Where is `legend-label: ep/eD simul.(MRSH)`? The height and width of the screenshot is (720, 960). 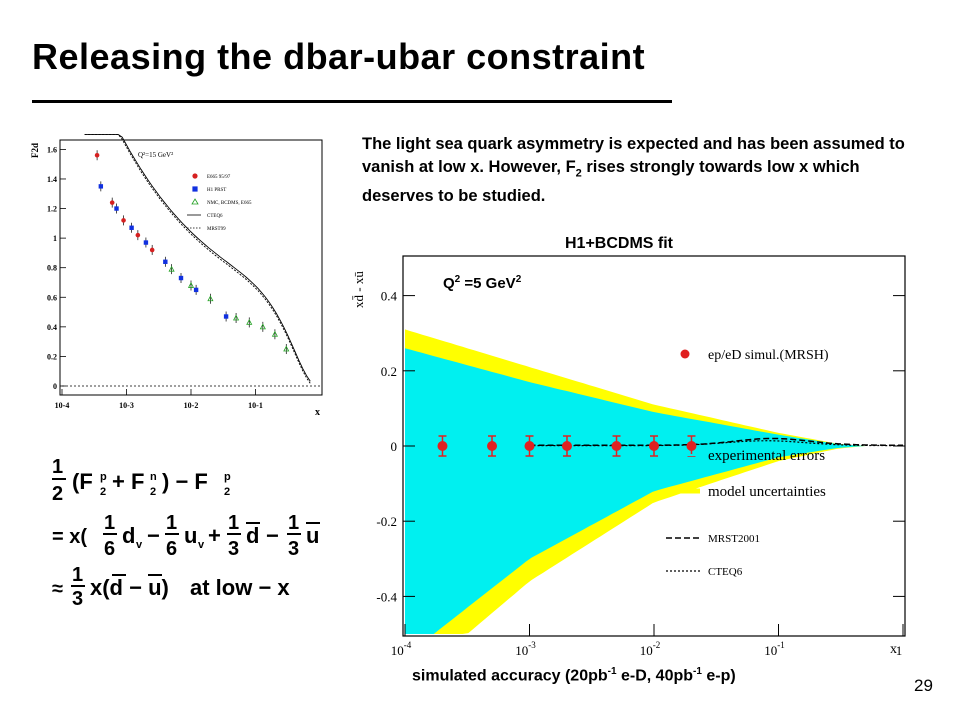
legend-label: ep/eD simul.(MRSH) is located at coordinates (768, 355).